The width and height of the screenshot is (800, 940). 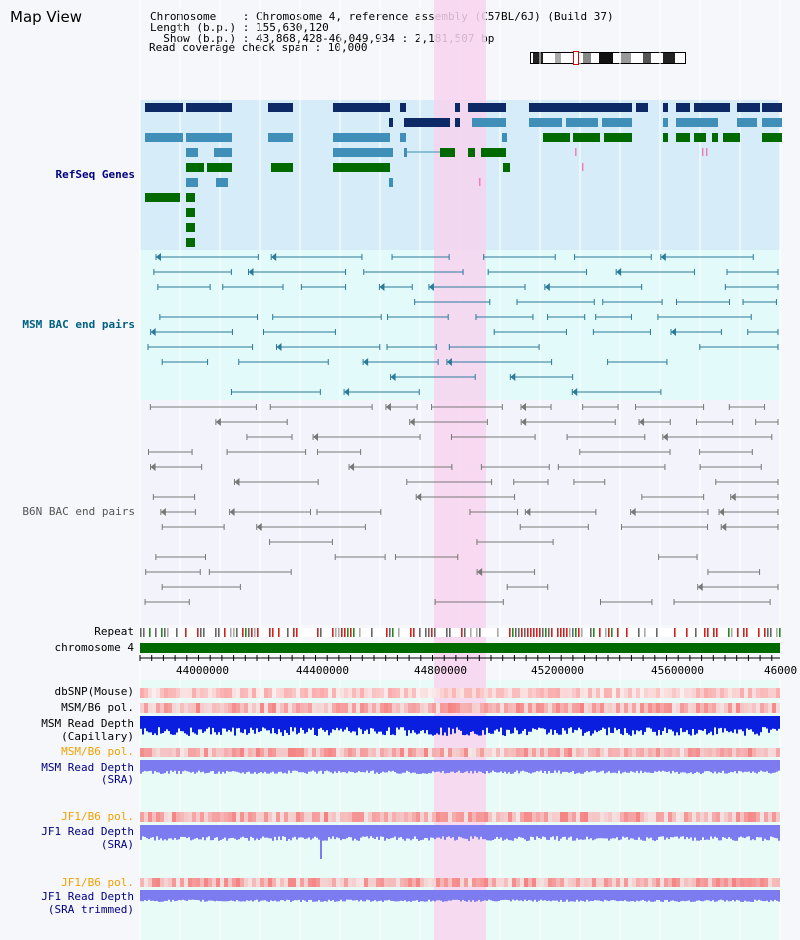 I want to click on msm-b6-pol-track-label: MSM/B6 pol., so click(x=97, y=707).